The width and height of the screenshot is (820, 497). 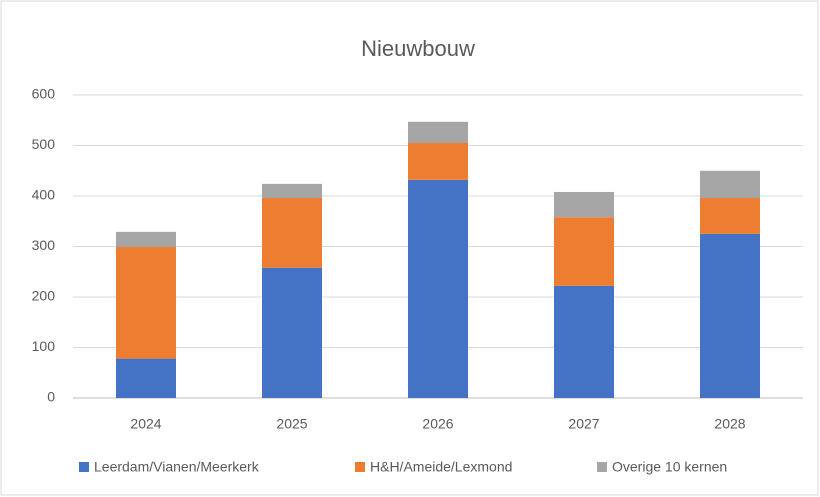 I want to click on y-tick-label: 0, so click(x=51, y=397).